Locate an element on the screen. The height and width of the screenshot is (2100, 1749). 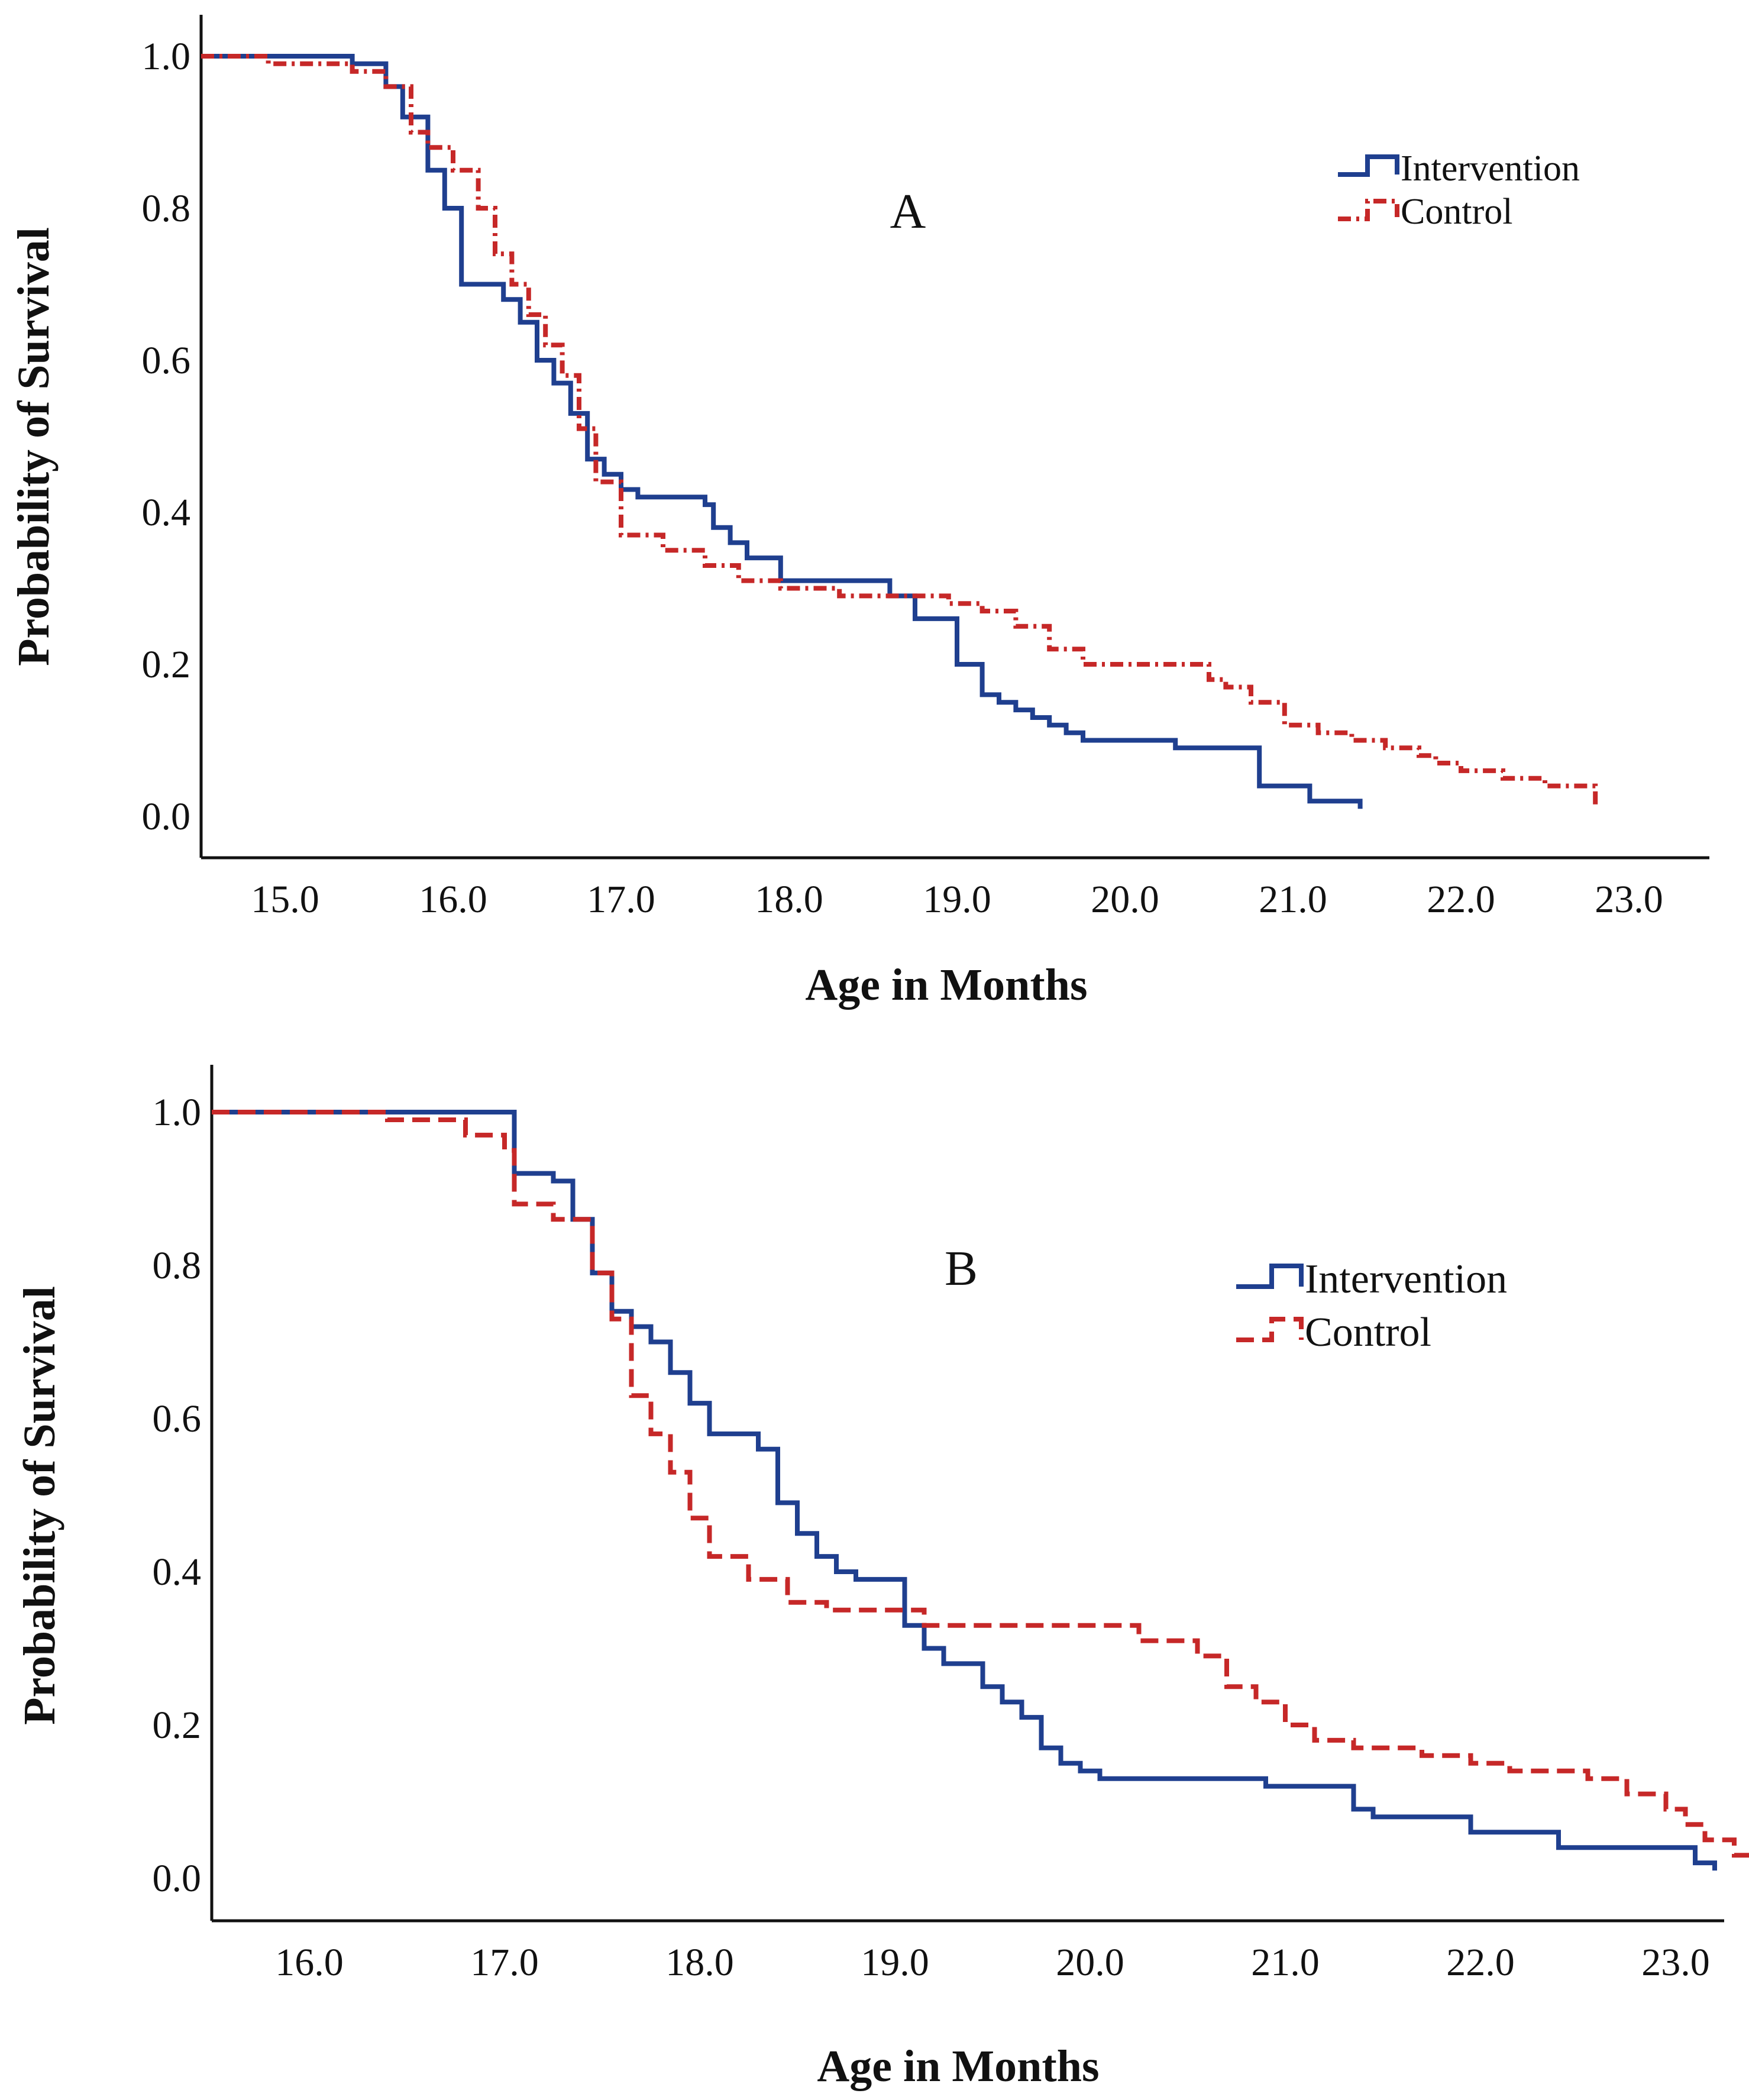
panel-b-x-tick-label: 20.0 is located at coordinates (1090, 1962).